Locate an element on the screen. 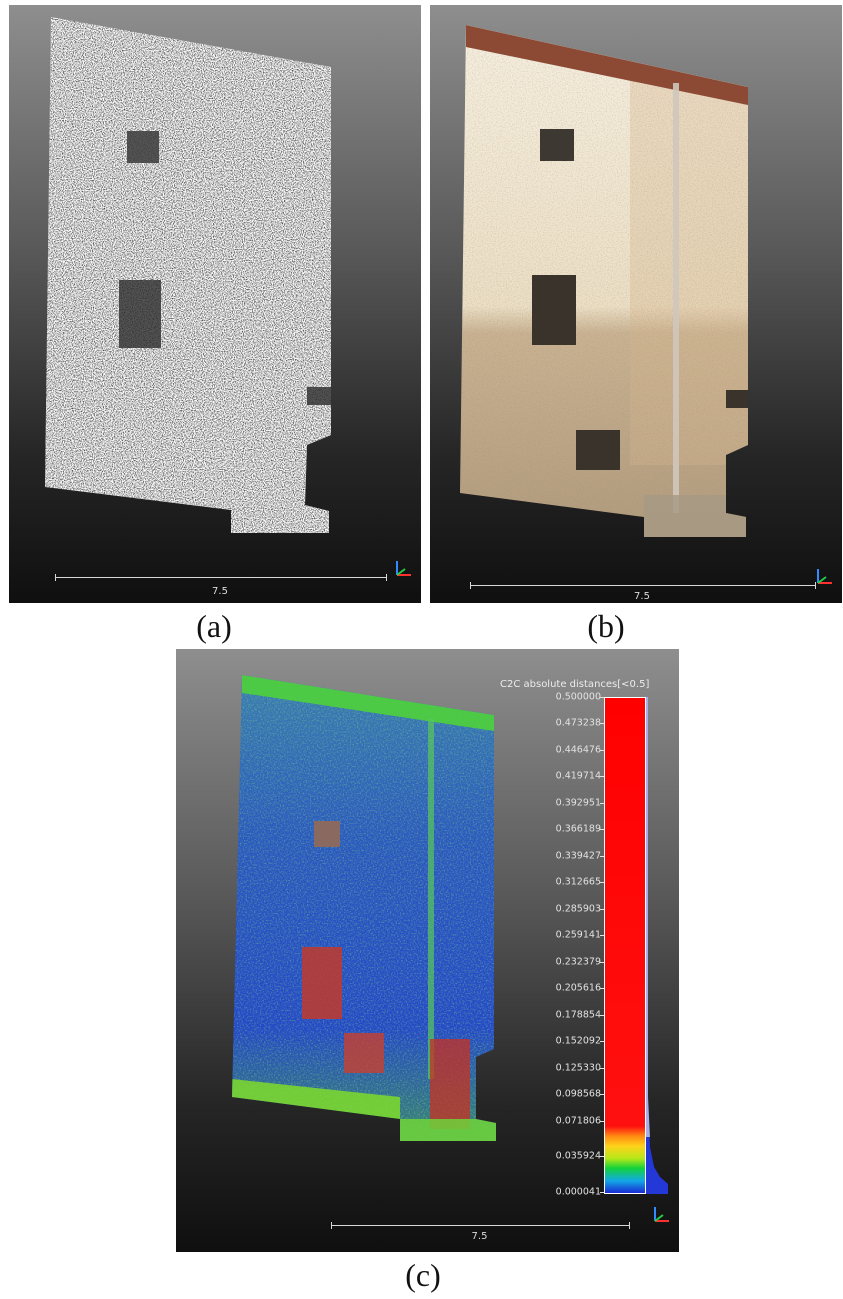  colorbar-tick-label: 0.500000 is located at coordinates (578, 697).